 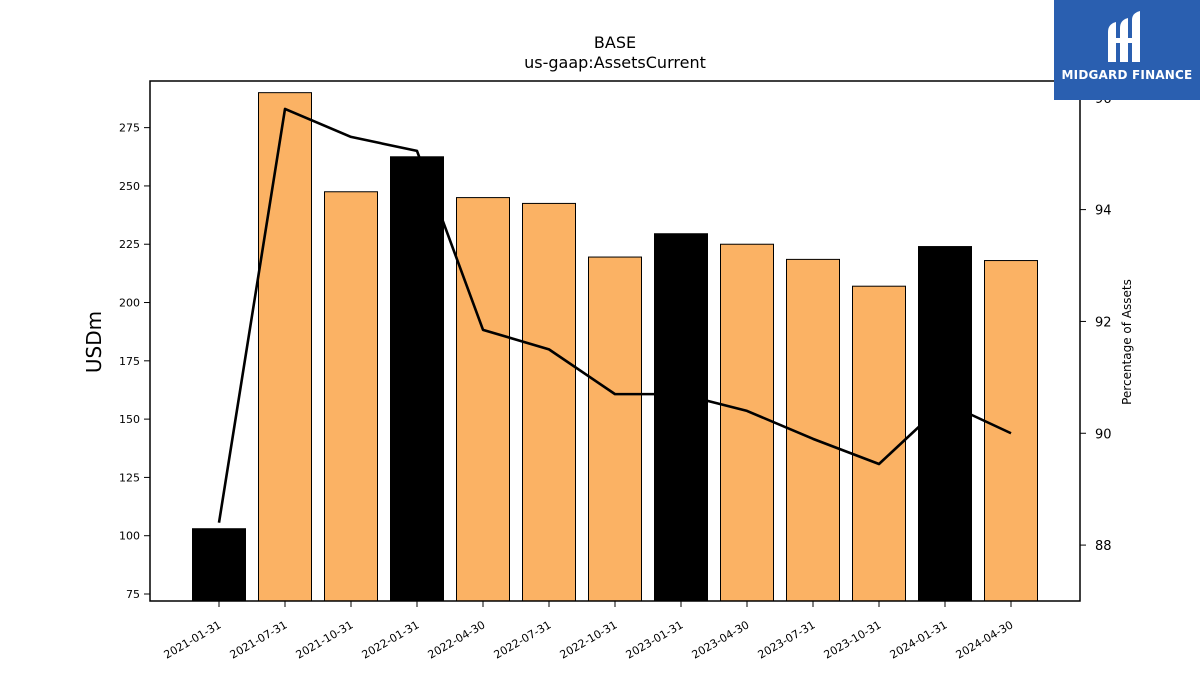 What do you see at coordinates (787, 639) in the screenshot?
I see `x-tick-label: 2023-07-31` at bounding box center [787, 639].